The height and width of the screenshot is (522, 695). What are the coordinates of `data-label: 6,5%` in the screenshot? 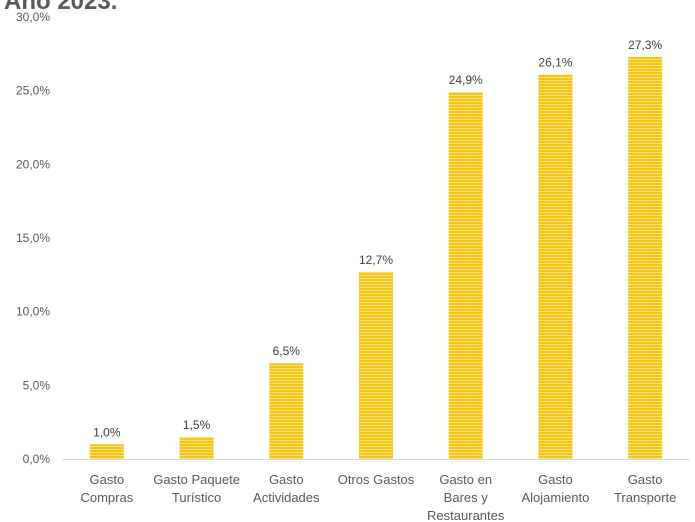 It's located at (287, 351).